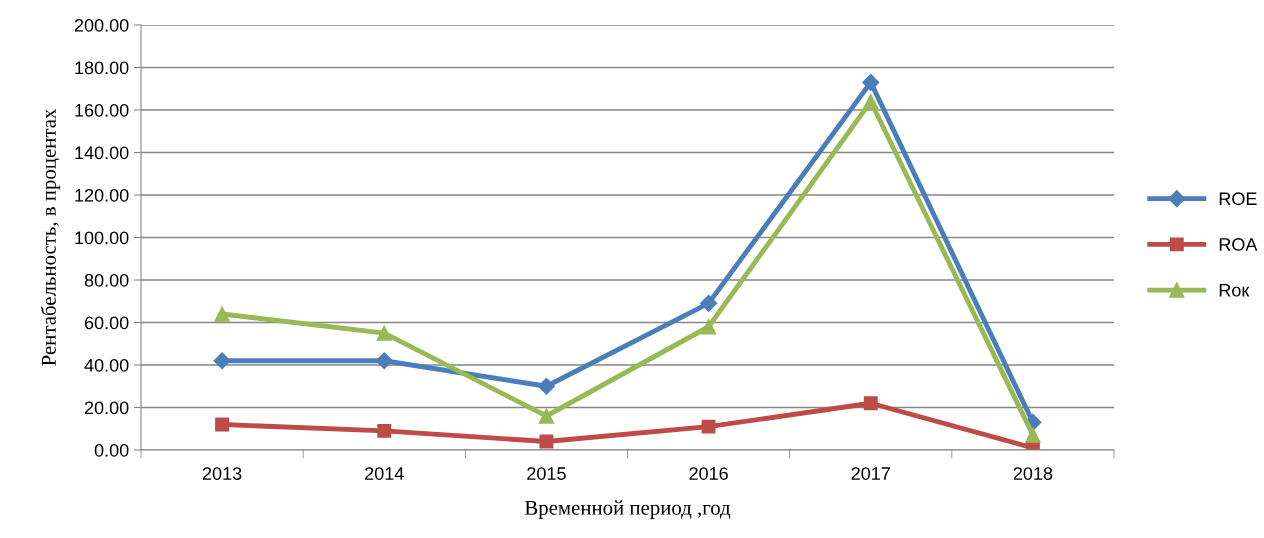 The image size is (1264, 538). What do you see at coordinates (222, 473) in the screenshot?
I see `x-tick-label: 2013` at bounding box center [222, 473].